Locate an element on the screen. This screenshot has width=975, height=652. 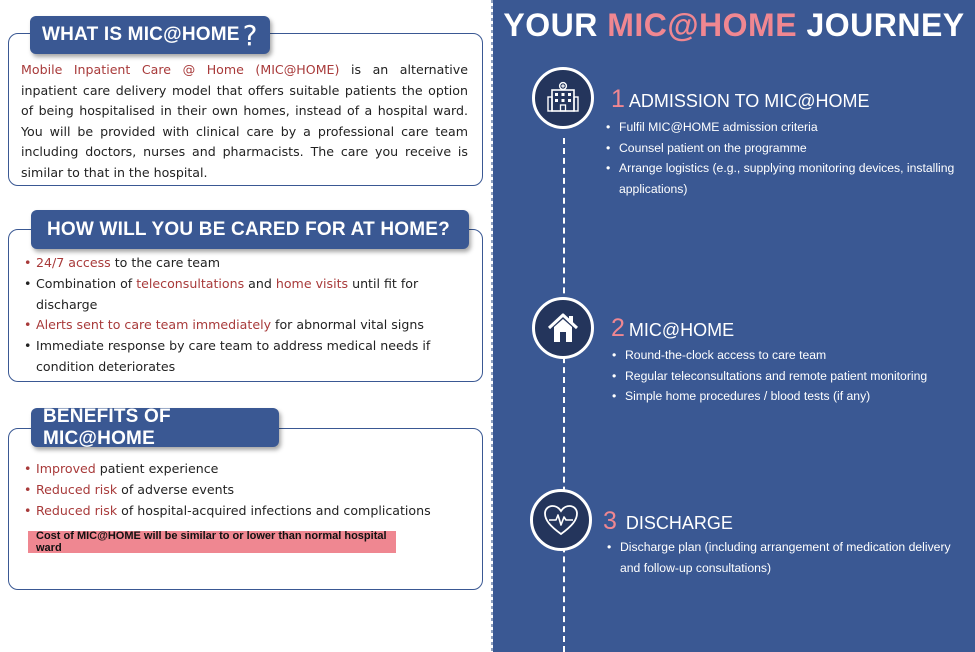
list-item: Fulfil MIC@HOME admission criteria is located at coordinates (786, 127).